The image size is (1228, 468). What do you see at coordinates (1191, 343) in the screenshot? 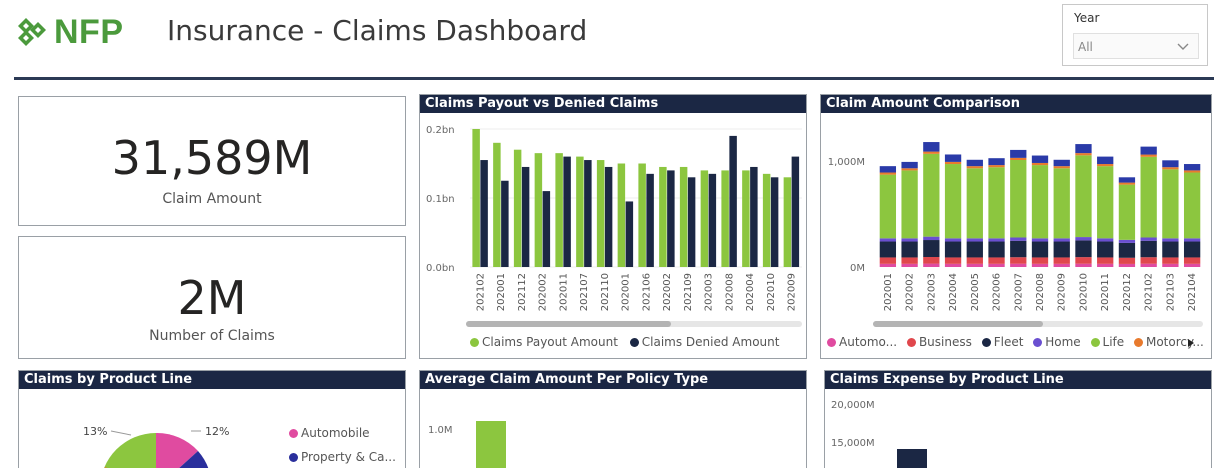
I see `triangle-right-icon` at bounding box center [1191, 343].